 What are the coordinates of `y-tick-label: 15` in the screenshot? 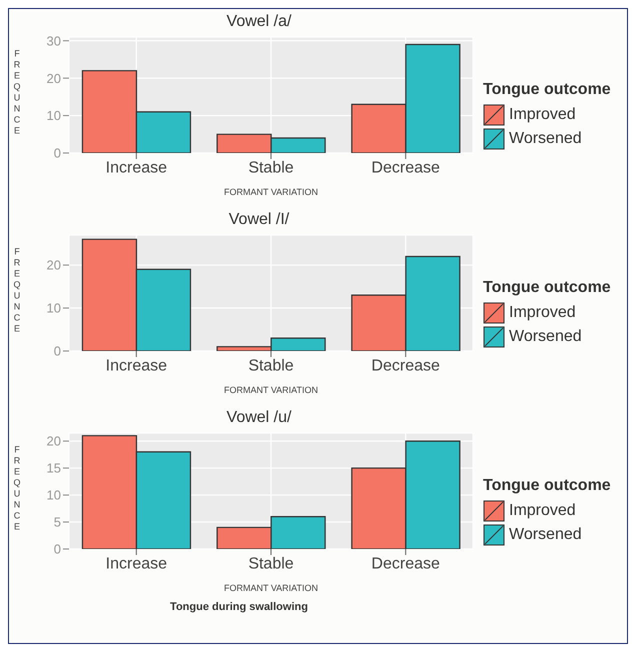 It's located at (53, 468).